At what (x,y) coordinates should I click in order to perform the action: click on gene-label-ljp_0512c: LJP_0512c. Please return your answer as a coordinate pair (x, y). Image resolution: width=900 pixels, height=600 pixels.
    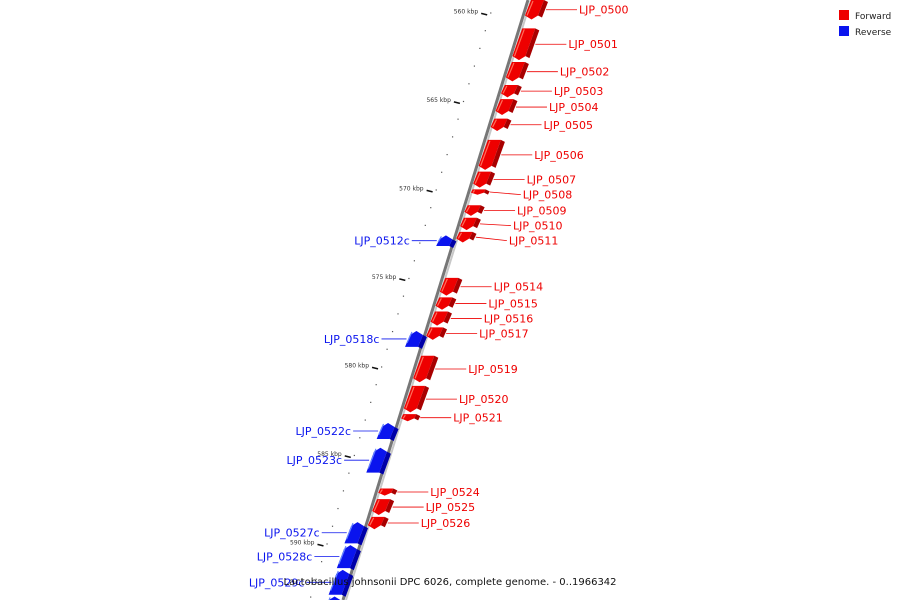
    Looking at the image, I should click on (382, 241).